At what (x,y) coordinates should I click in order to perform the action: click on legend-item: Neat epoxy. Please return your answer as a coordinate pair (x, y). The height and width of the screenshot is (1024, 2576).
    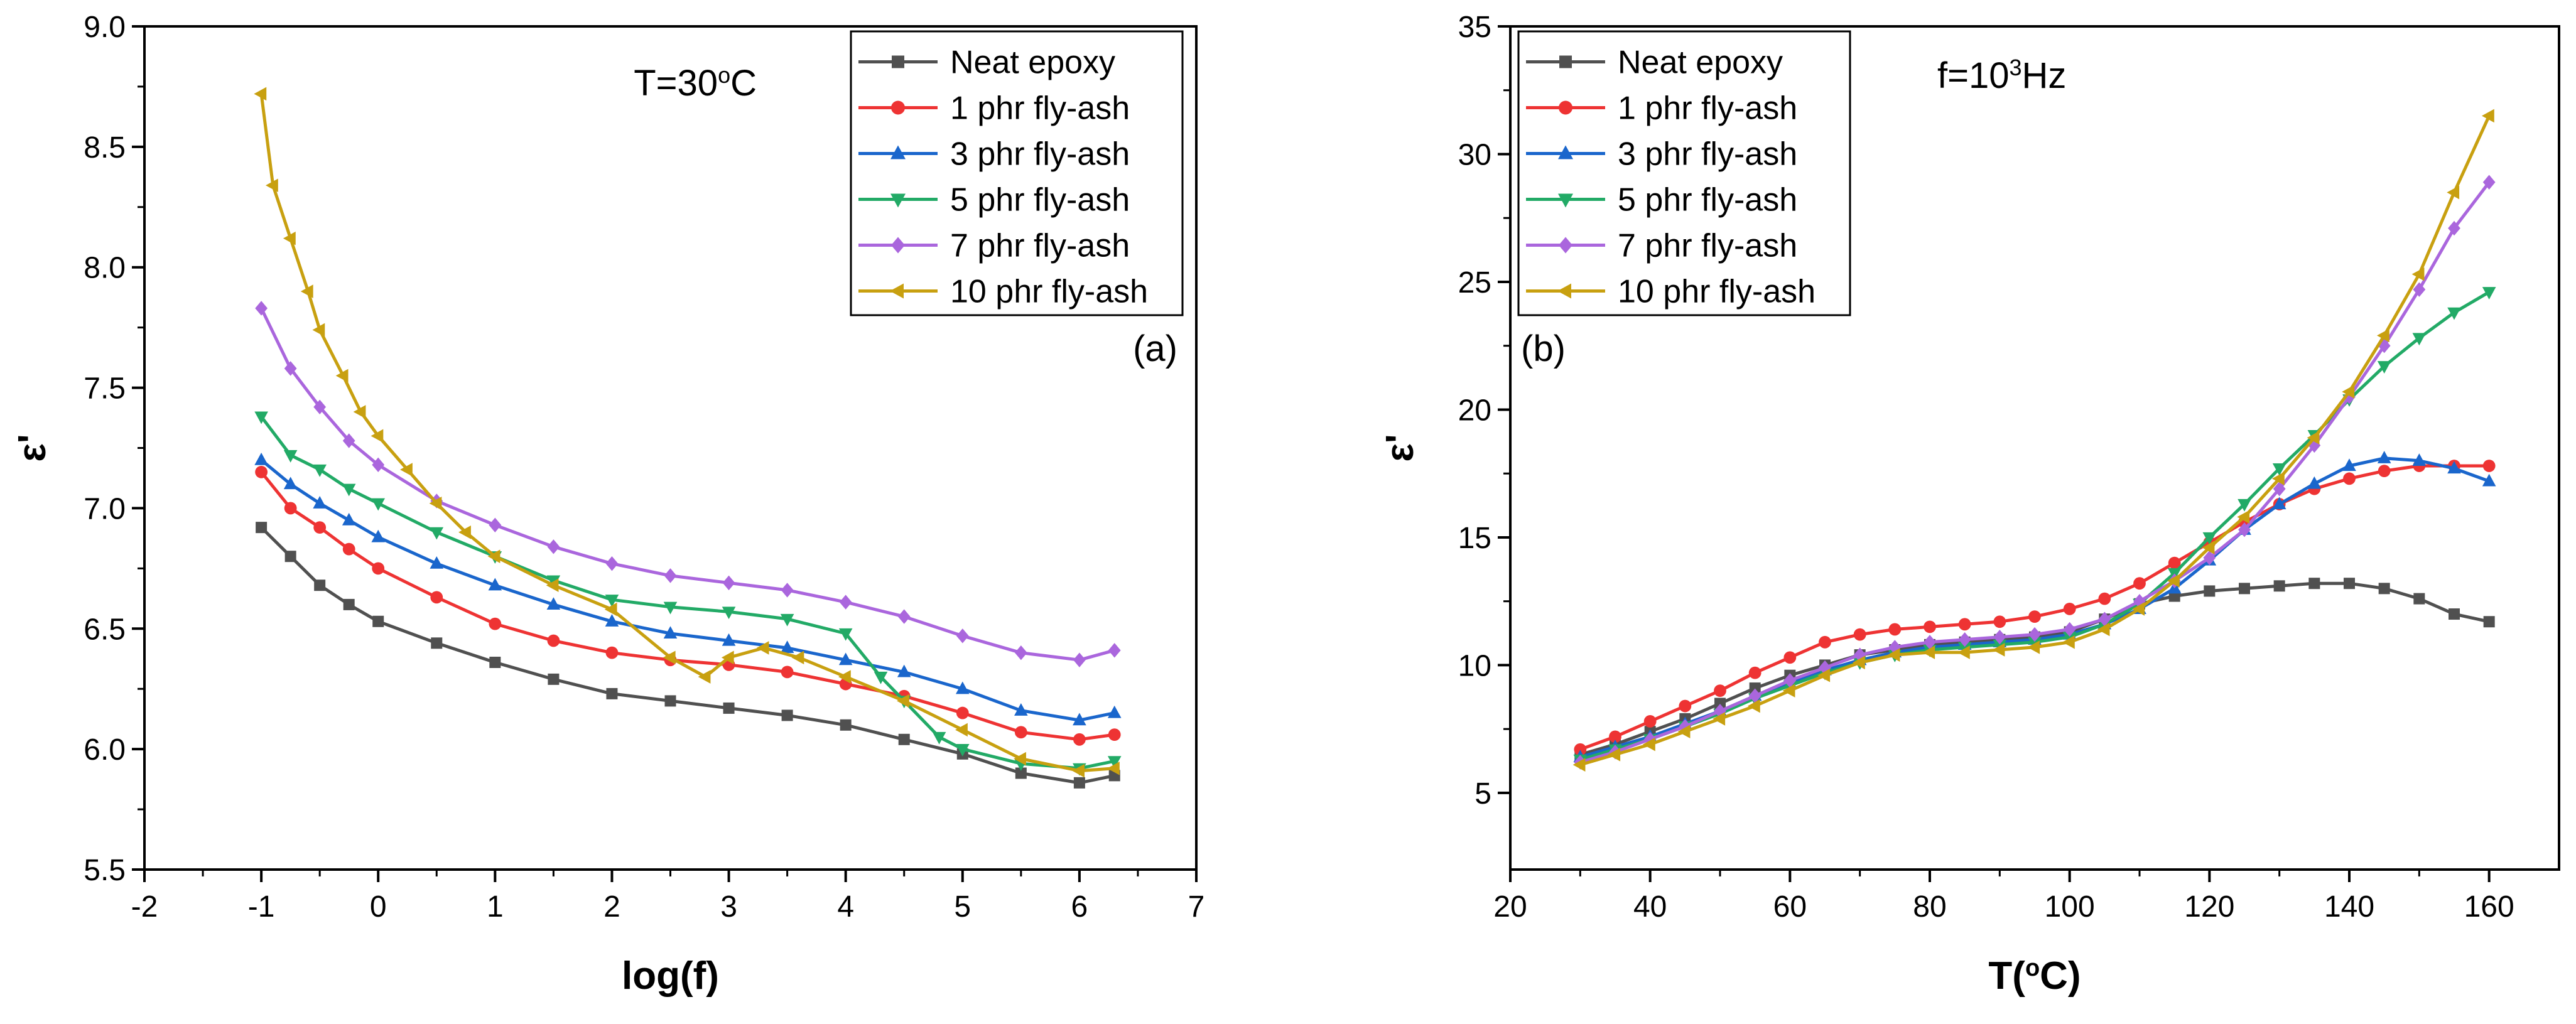
    Looking at the image, I should click on (987, 63).